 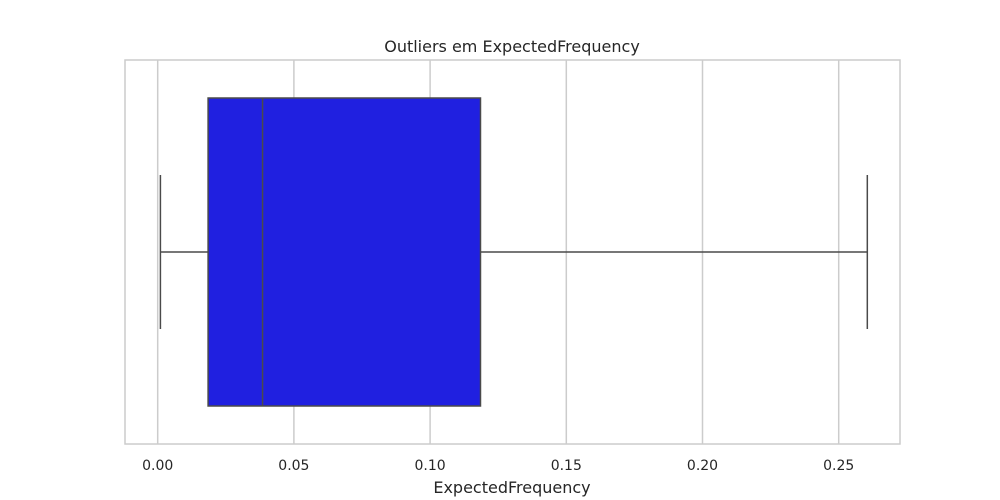 What do you see at coordinates (157, 466) in the screenshot?
I see `x-tick-label-0: 0.00` at bounding box center [157, 466].